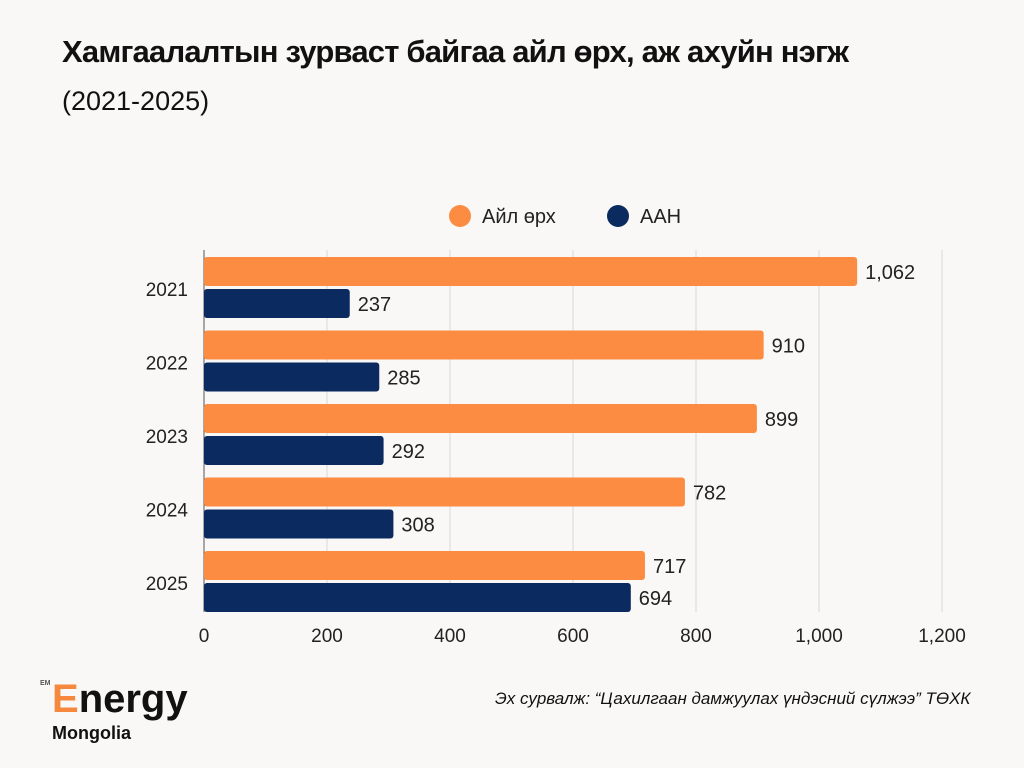 The height and width of the screenshot is (768, 1024). What do you see at coordinates (167, 290) in the screenshot?
I see `y-category-label: 2021` at bounding box center [167, 290].